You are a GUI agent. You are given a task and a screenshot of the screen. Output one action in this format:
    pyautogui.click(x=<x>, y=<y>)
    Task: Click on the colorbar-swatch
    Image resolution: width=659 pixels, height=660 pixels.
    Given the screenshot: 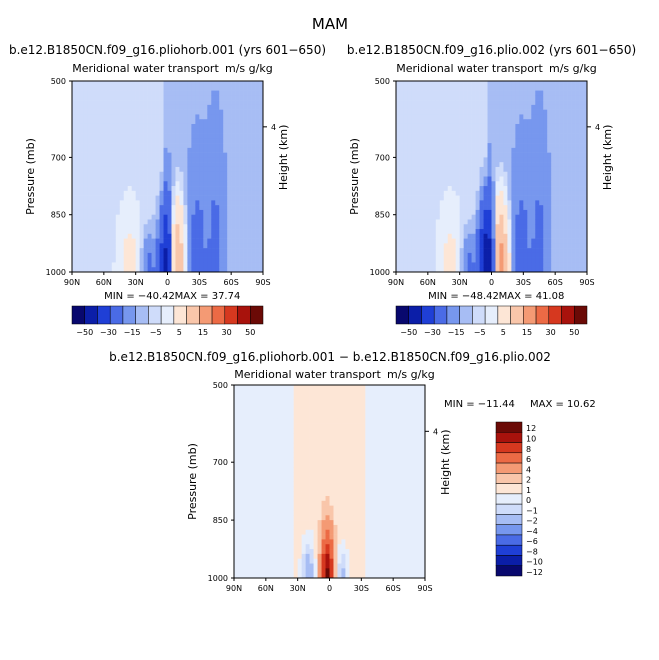 What is the action you would take?
    pyautogui.click(x=479, y=315)
    